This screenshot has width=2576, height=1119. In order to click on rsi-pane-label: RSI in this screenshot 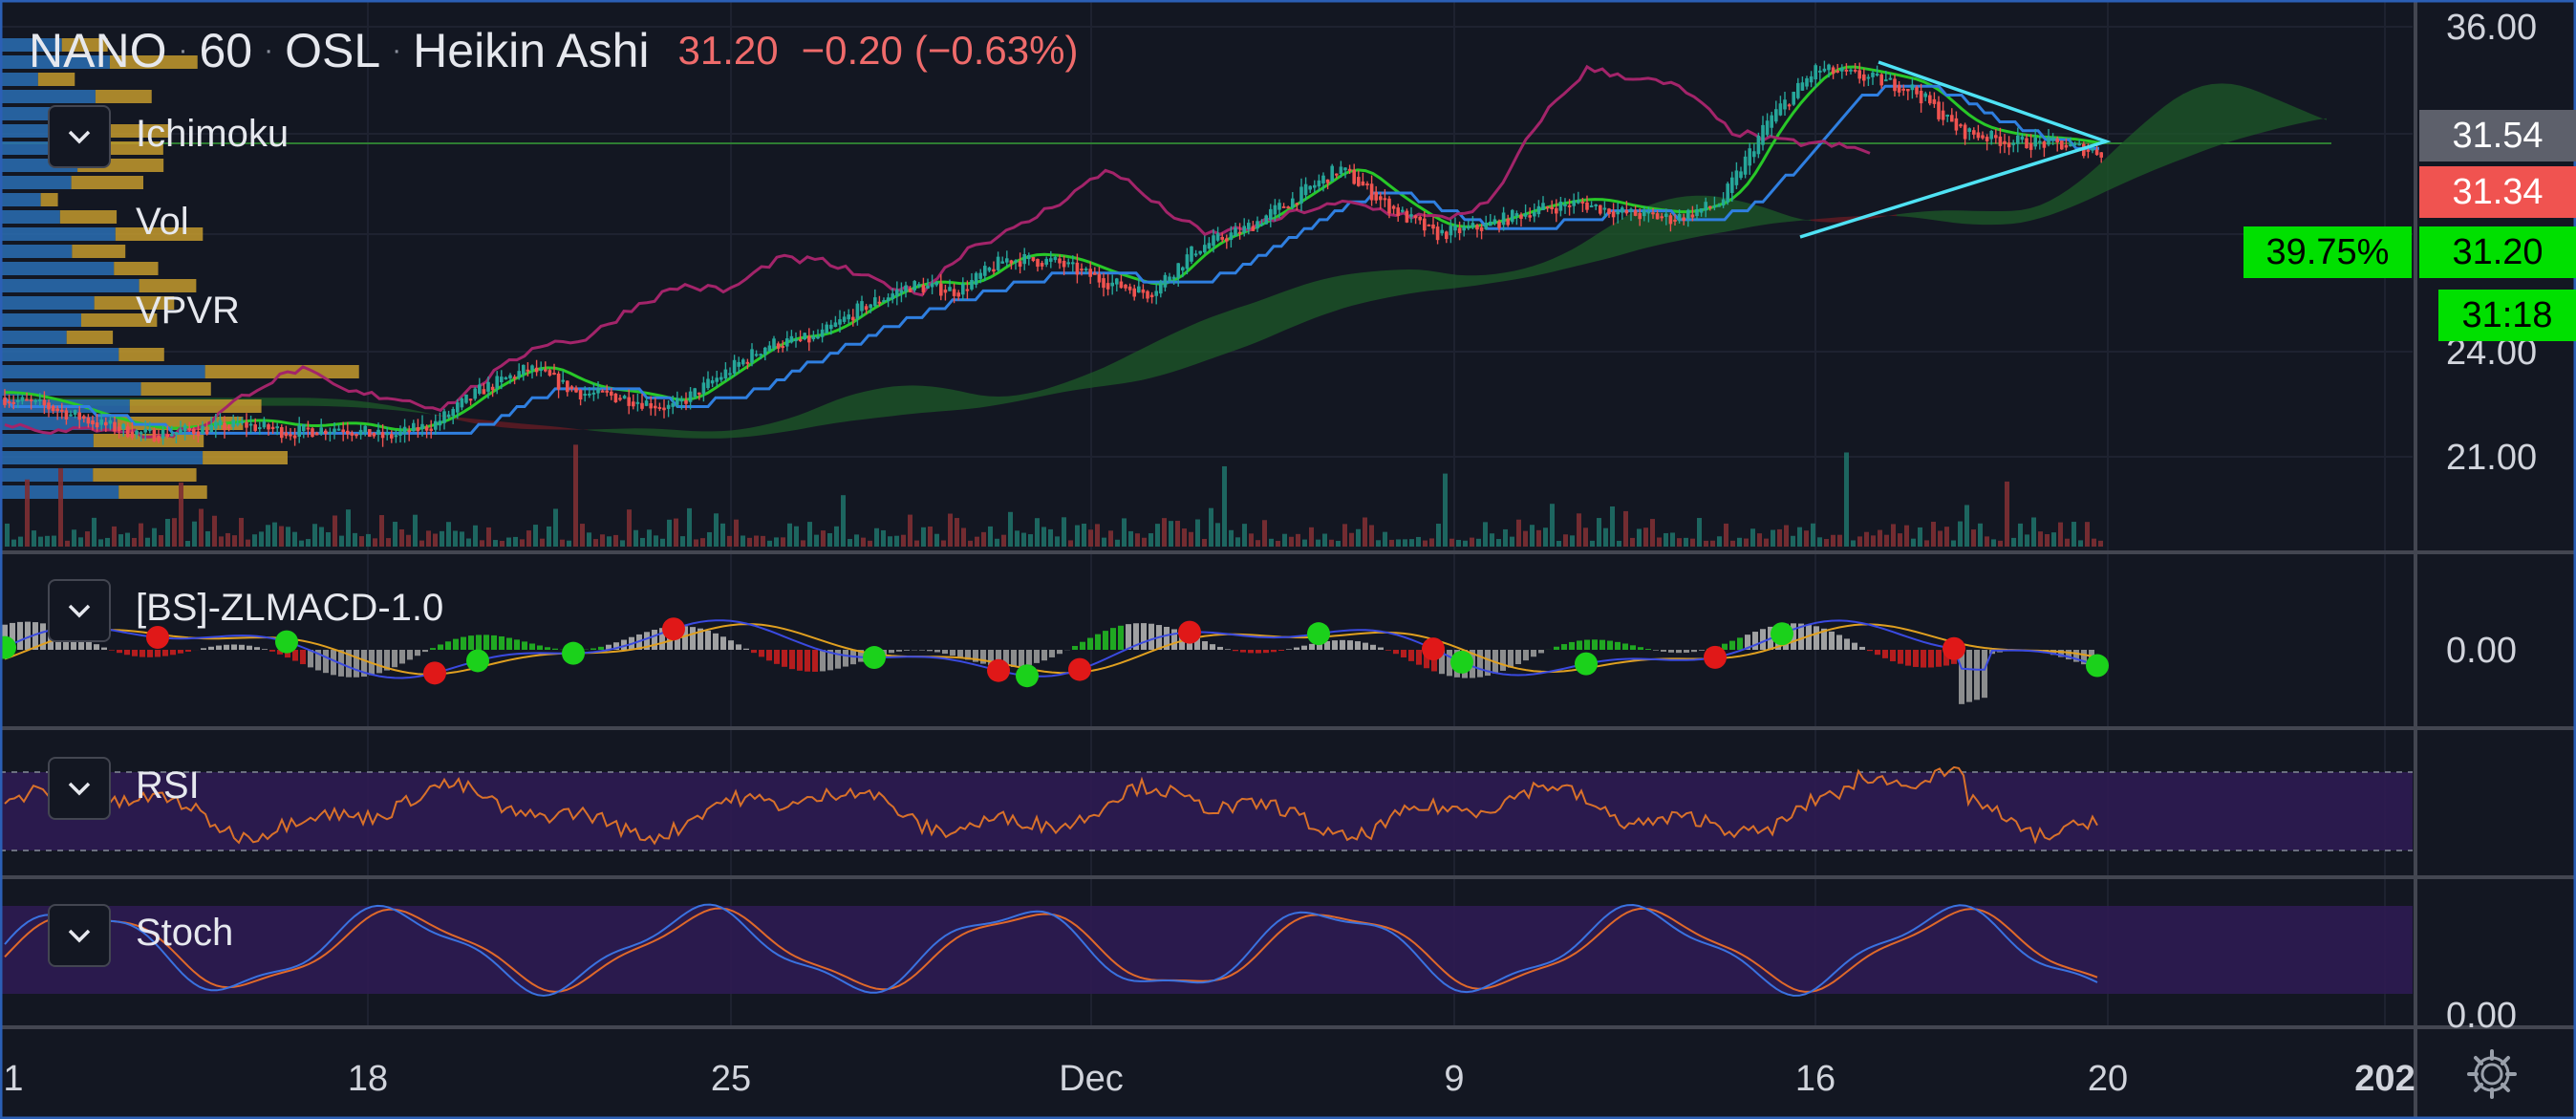, I will do `click(168, 785)`.